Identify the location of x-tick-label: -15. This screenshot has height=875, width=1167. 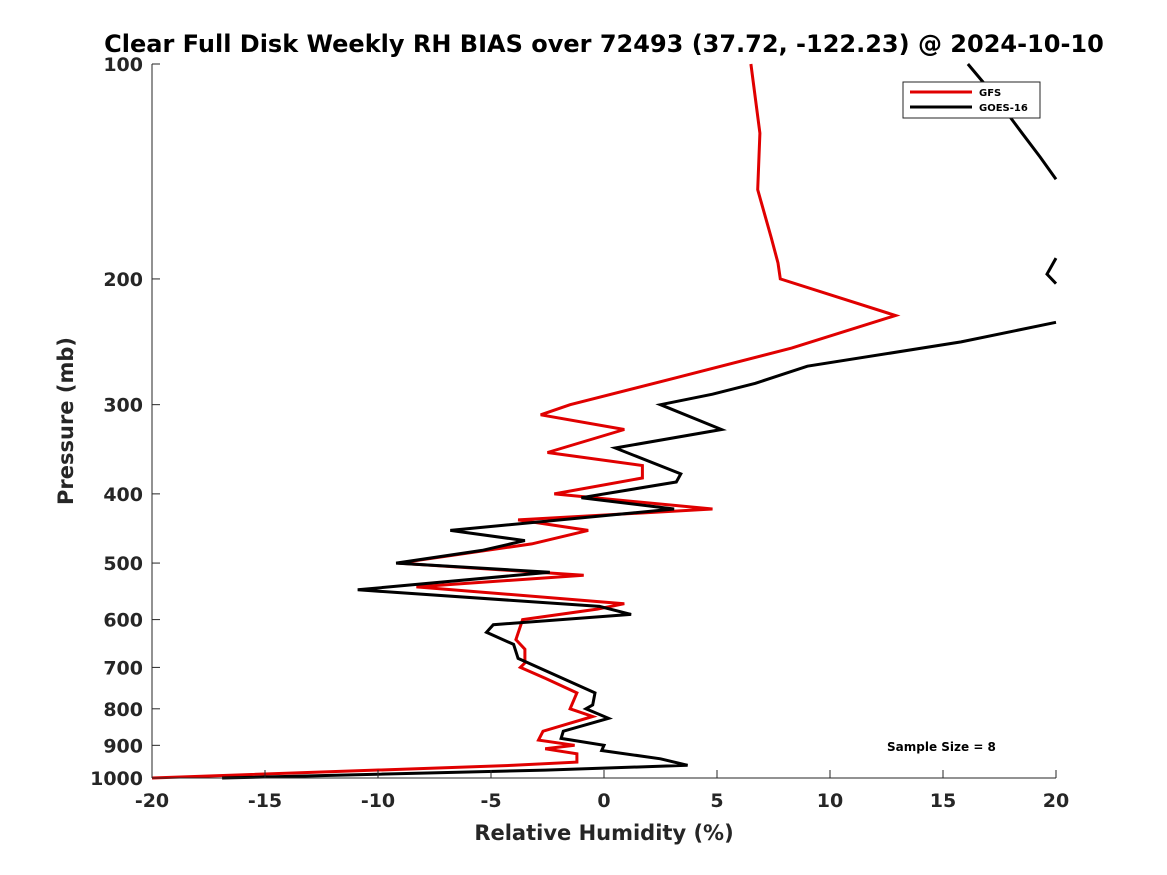
(265, 801).